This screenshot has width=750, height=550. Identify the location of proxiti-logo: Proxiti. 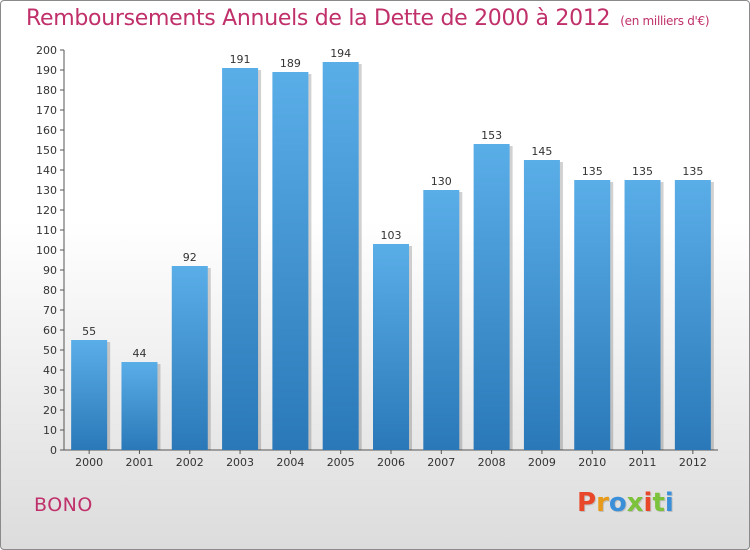
(625, 503).